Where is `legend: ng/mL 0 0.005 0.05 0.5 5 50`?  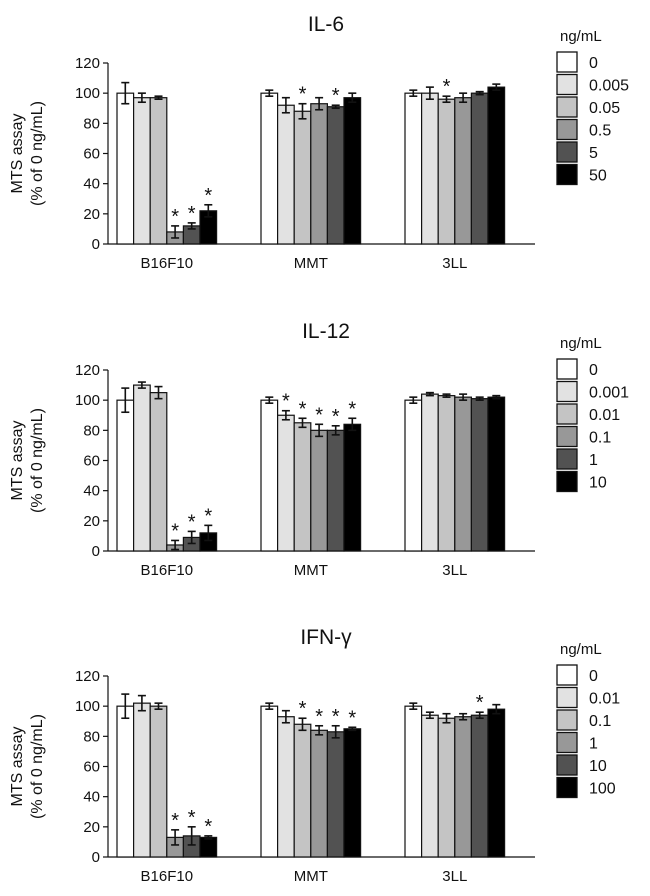
legend: ng/mL 0 0.005 0.05 0.5 5 50 is located at coordinates (592, 107).